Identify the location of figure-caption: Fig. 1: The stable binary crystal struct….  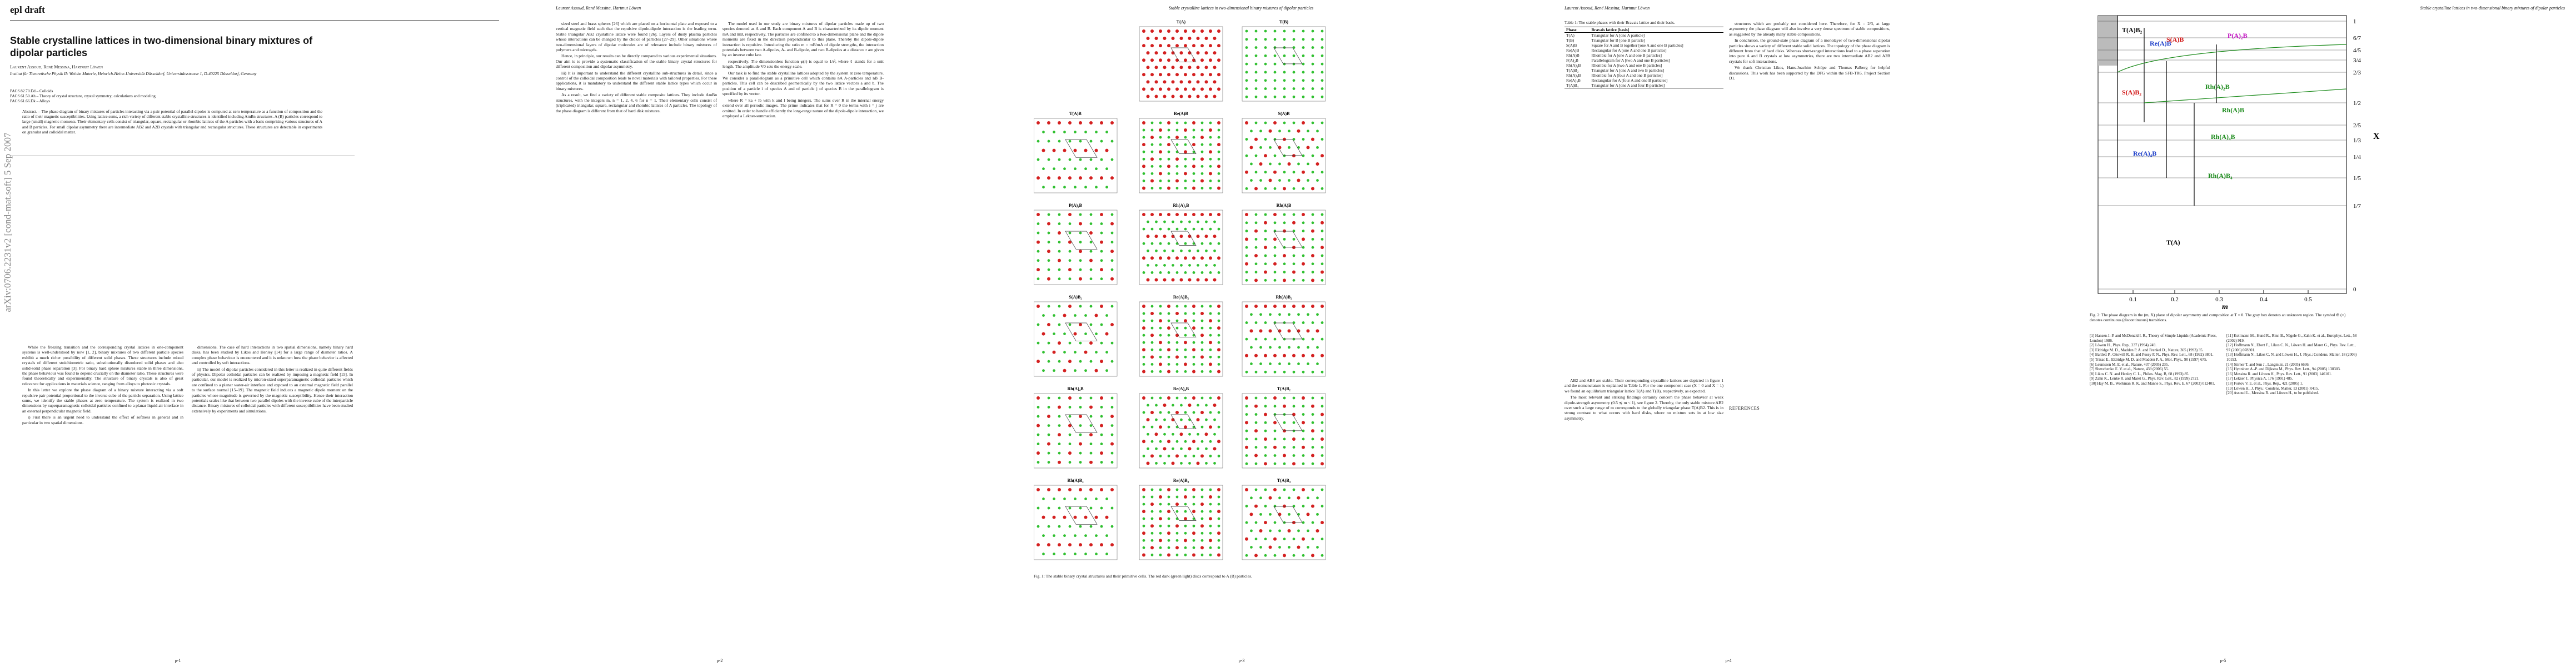
(1143, 576).